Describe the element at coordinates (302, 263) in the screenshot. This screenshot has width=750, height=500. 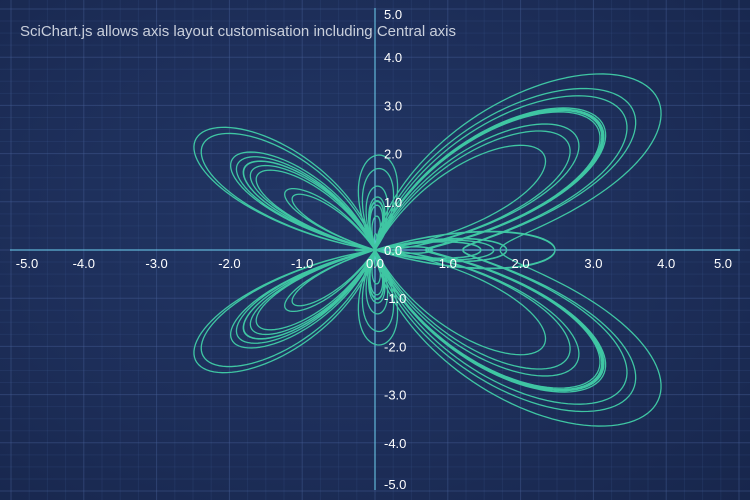
I see `x-tick-label: -1.0` at that location.